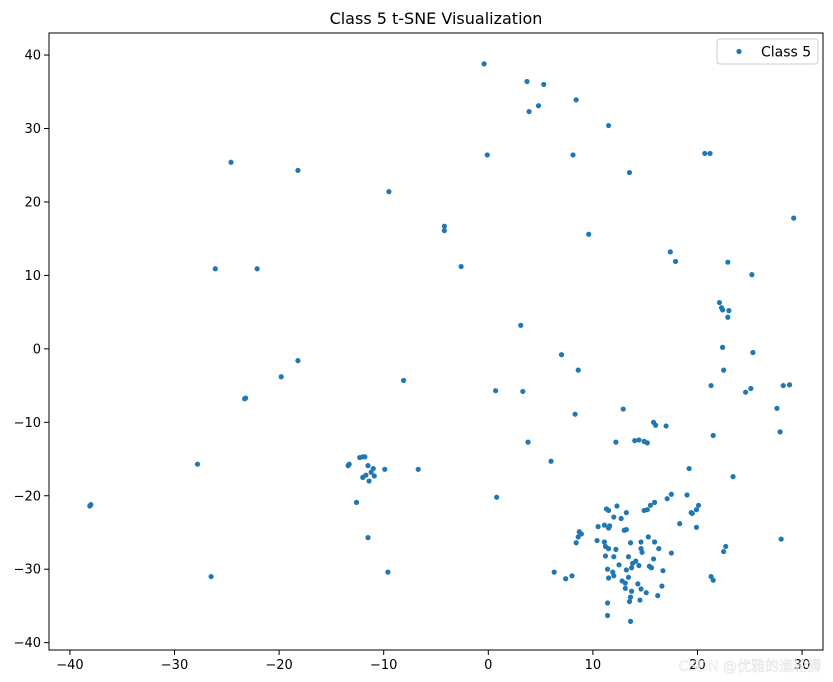 The width and height of the screenshot is (833, 682). What do you see at coordinates (32, 276) in the screenshot?
I see `y-tick-label: 10` at bounding box center [32, 276].